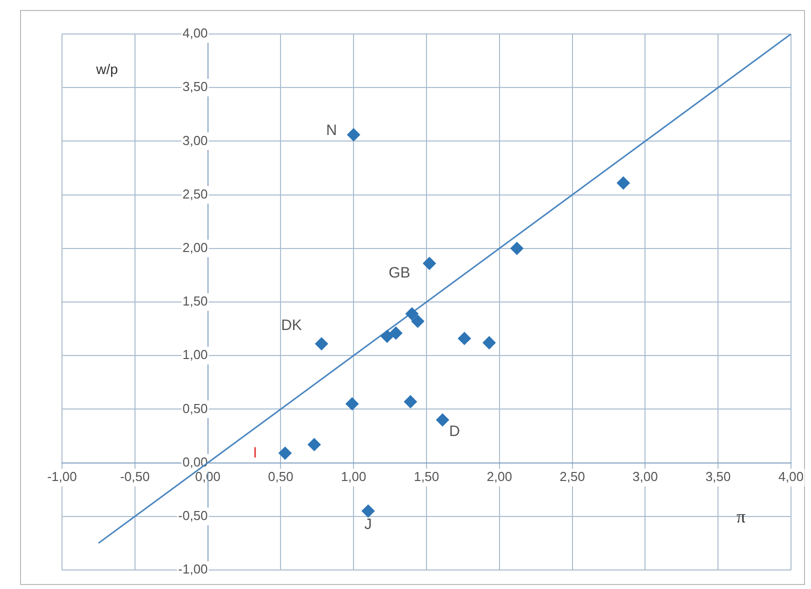  I want to click on x-tick-label: 1,50, so click(427, 476).